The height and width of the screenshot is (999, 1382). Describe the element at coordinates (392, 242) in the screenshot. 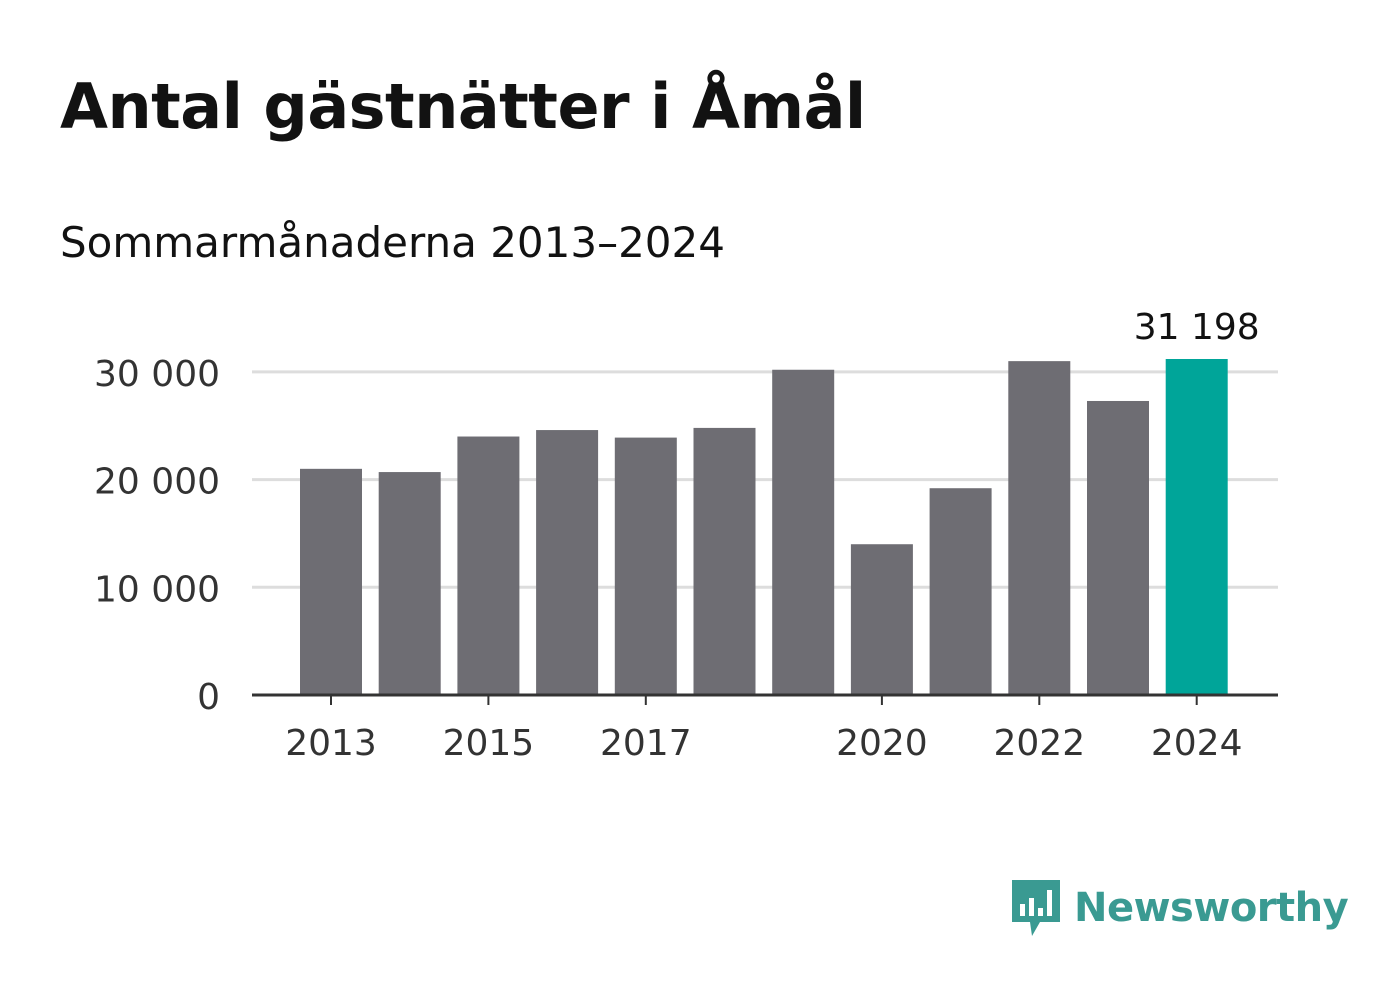

I see `chart-subtitle: Sommarmånaderna 2013–2024` at that location.